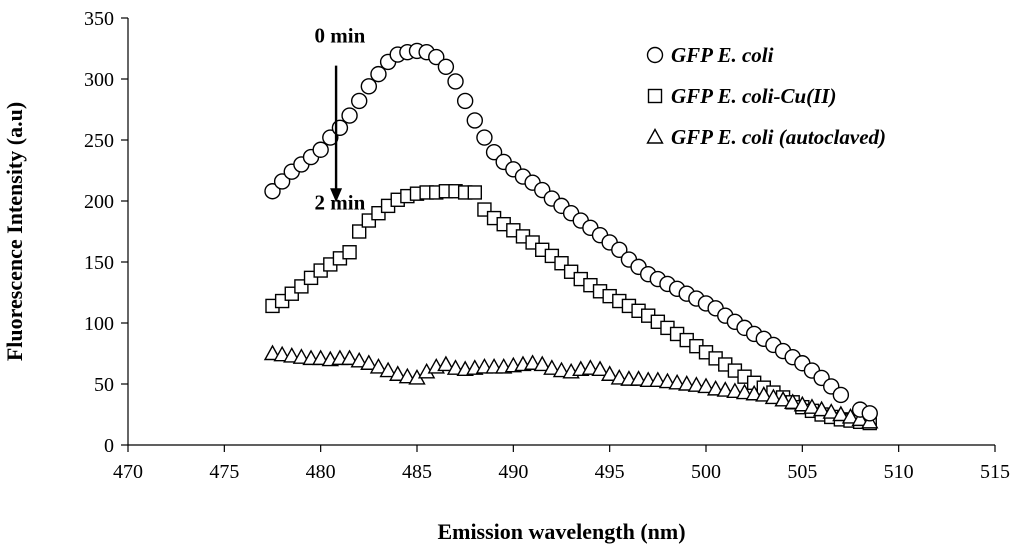 The height and width of the screenshot is (550, 1024). What do you see at coordinates (321, 472) in the screenshot?
I see `x-tick-label: 480` at bounding box center [321, 472].